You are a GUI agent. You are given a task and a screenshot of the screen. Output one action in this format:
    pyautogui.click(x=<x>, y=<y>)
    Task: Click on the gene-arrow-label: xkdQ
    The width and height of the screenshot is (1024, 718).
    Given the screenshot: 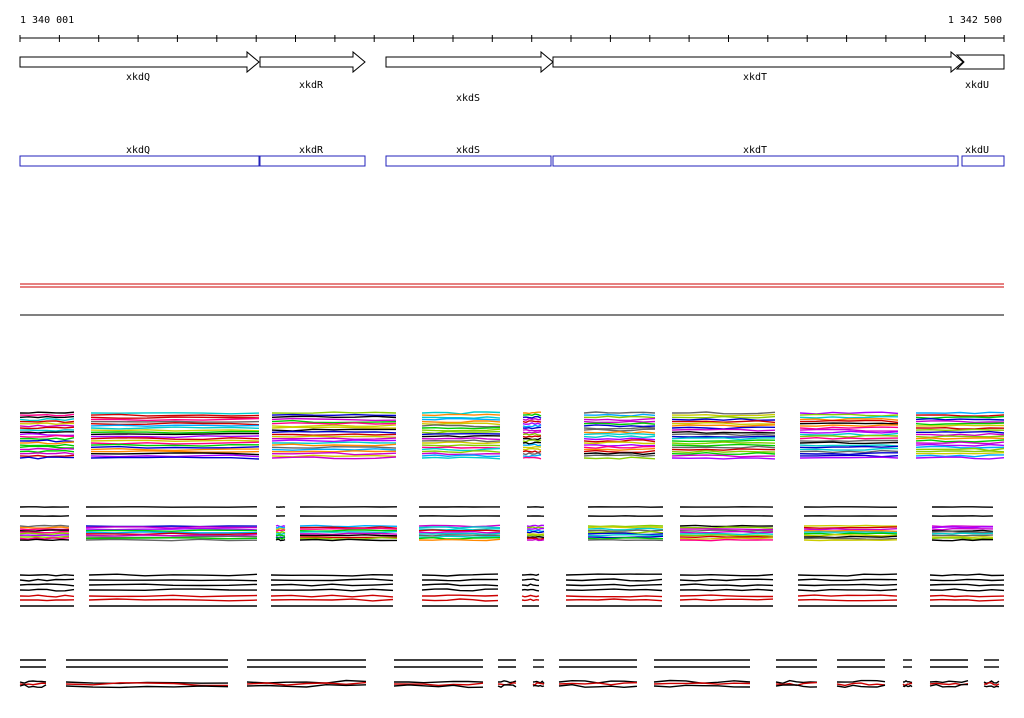 What is the action you would take?
    pyautogui.click(x=138, y=77)
    